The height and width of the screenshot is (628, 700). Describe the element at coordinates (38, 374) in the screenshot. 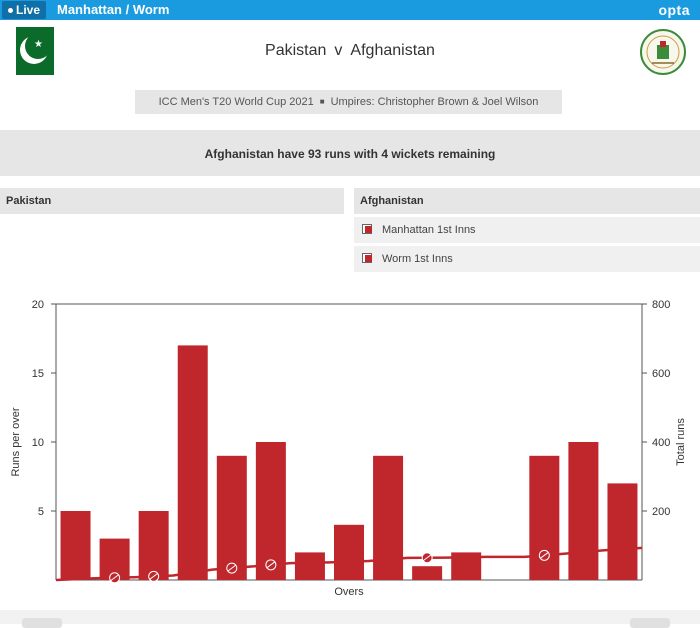

I see `y-tick-label: 15` at that location.